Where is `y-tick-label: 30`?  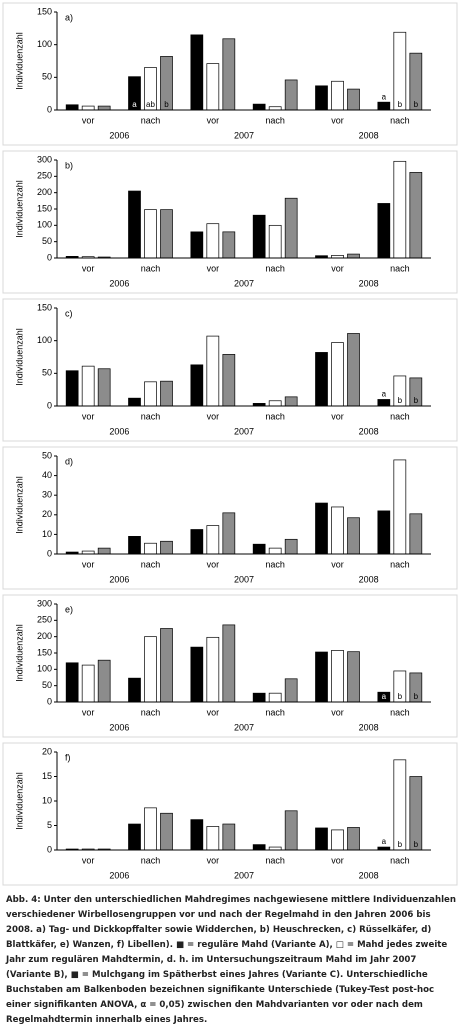 y-tick-label: 30 is located at coordinates (47, 495).